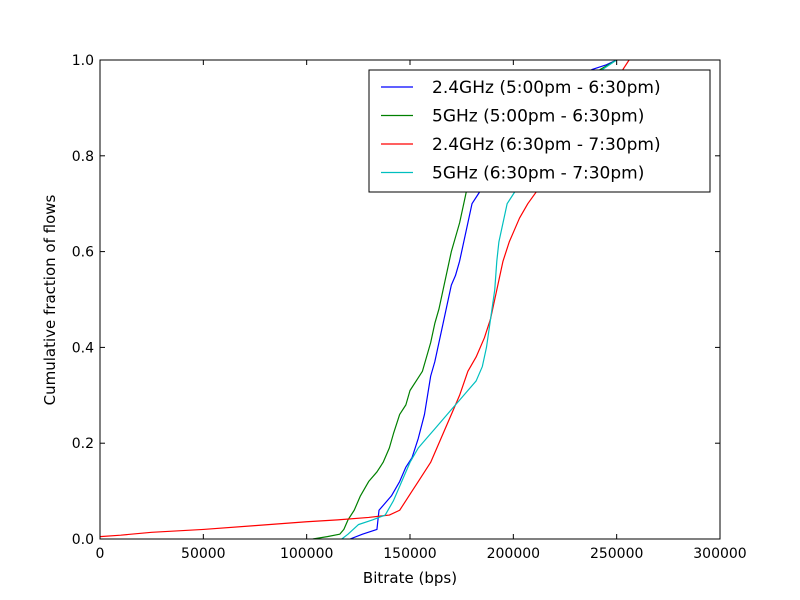  Describe the element at coordinates (100, 554) in the screenshot. I see `x-tick-label: 0` at that location.